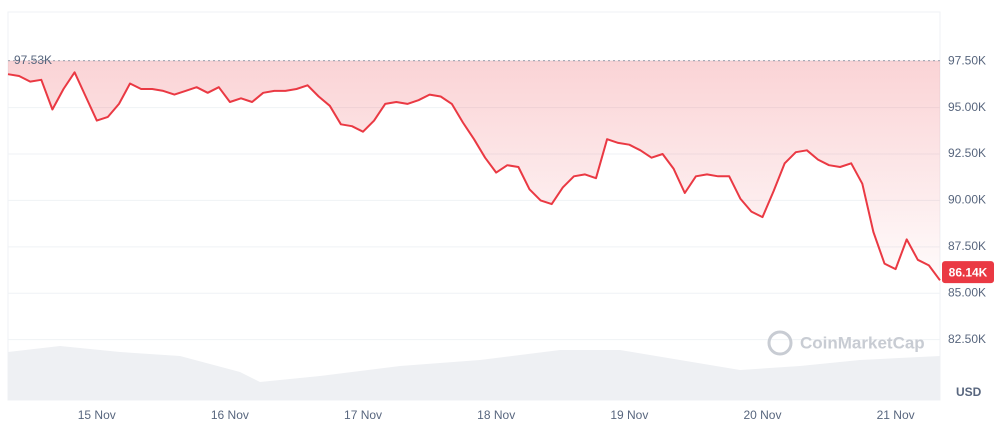  What do you see at coordinates (967, 107) in the screenshot?
I see `y-tick-label: 95.00K` at bounding box center [967, 107].